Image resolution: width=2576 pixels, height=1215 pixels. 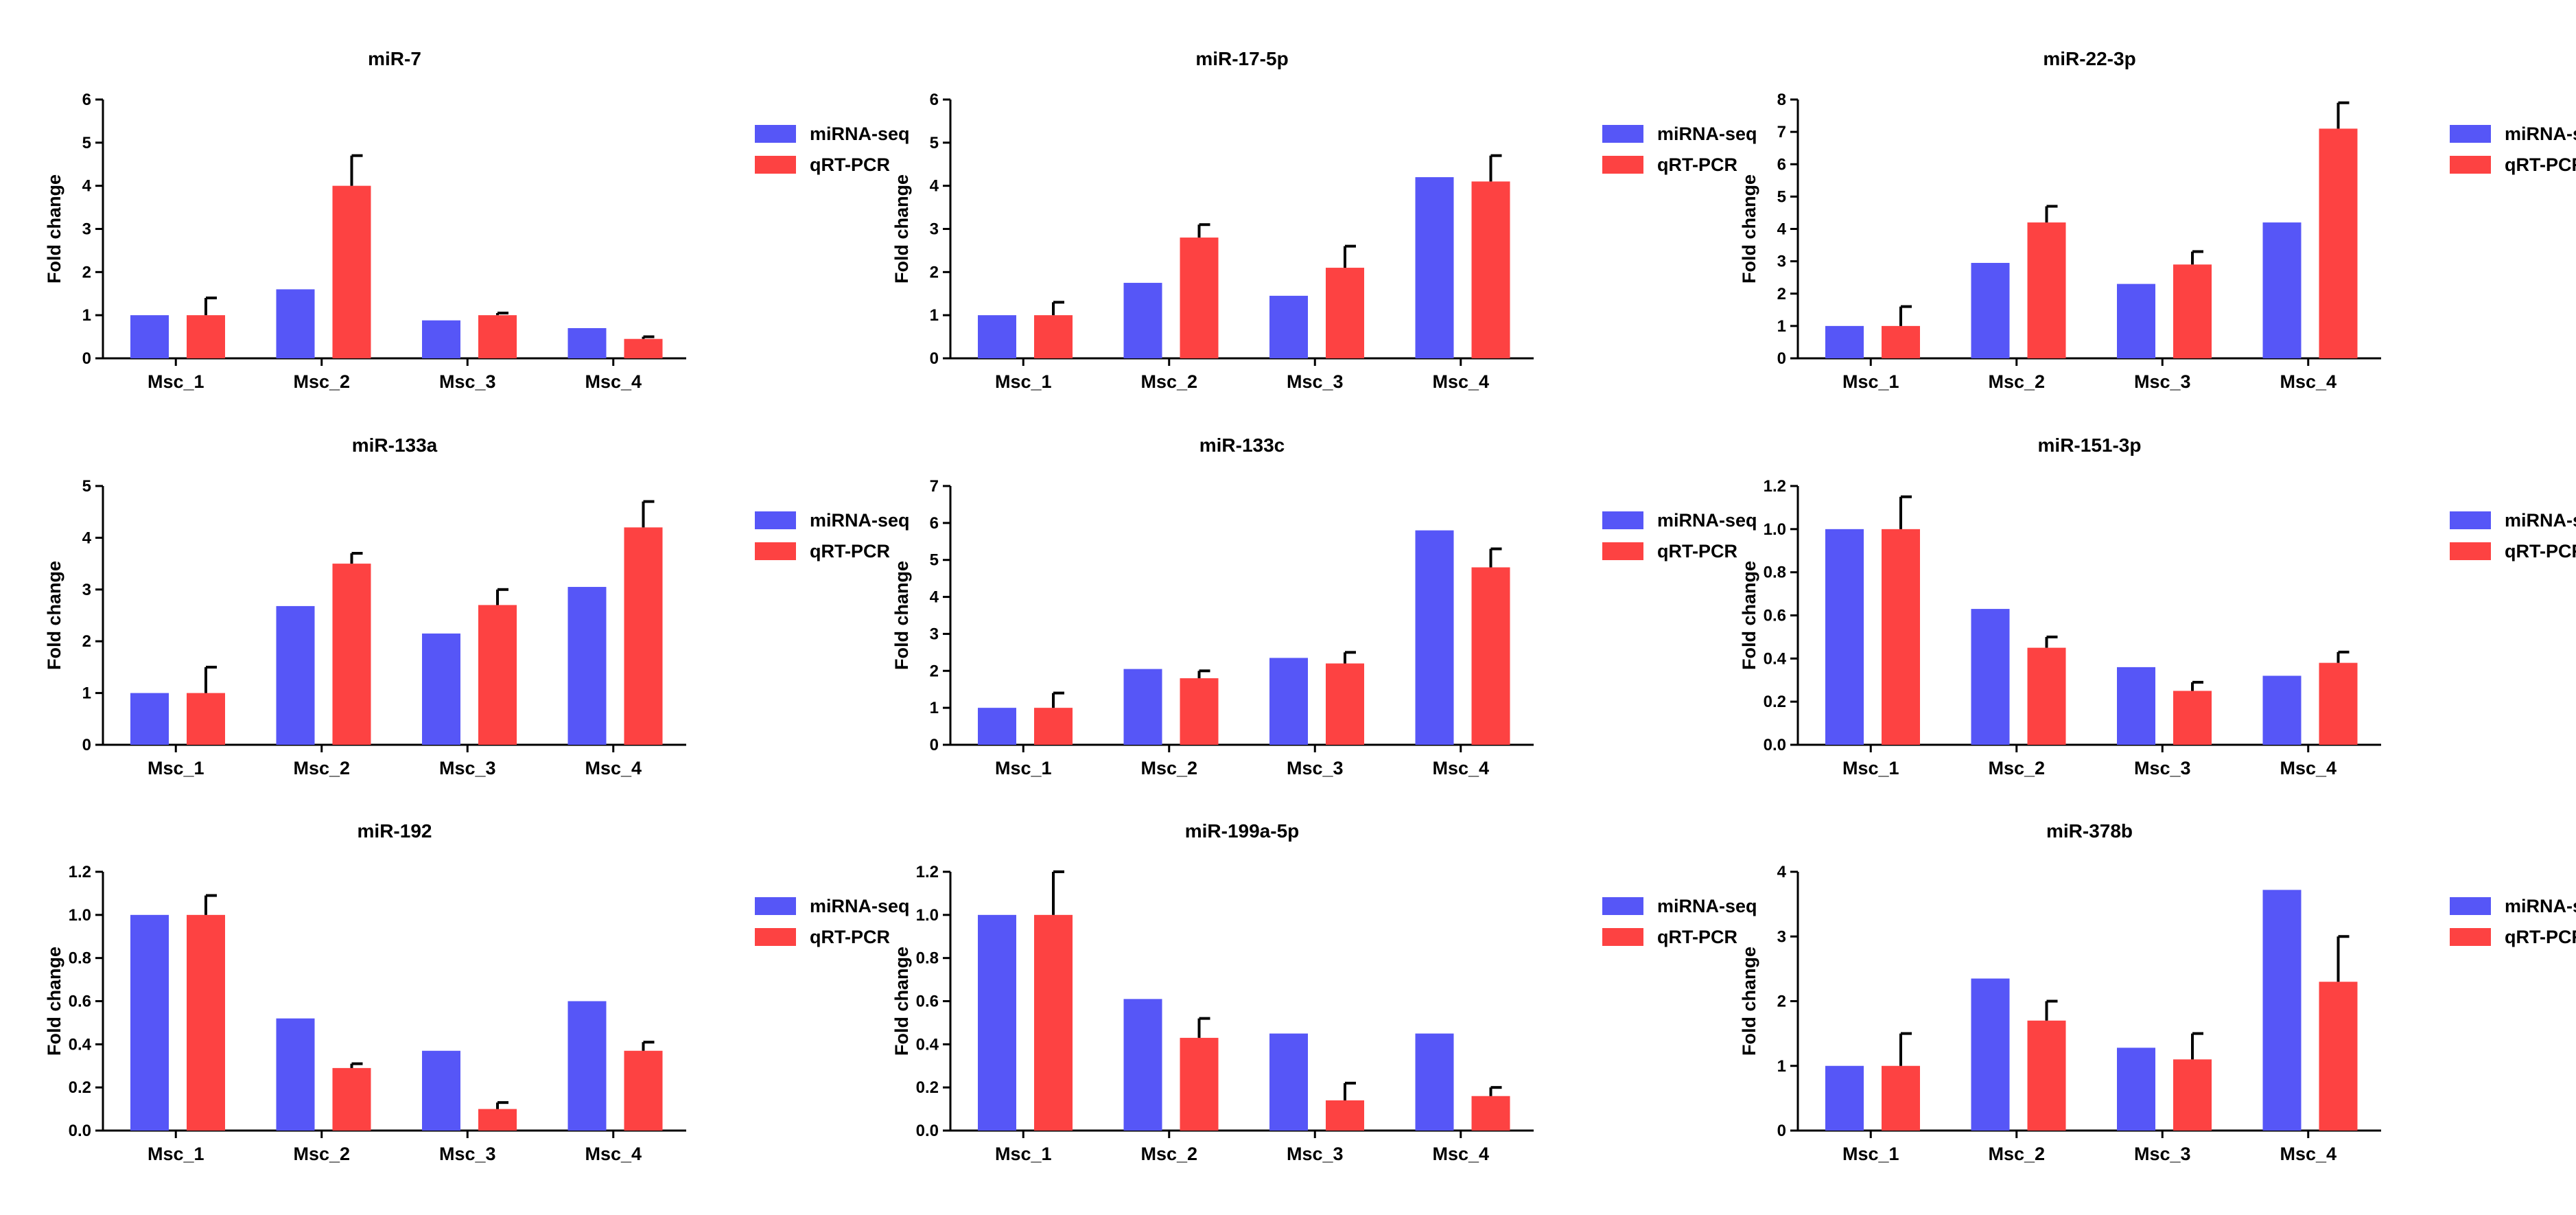 What do you see at coordinates (80, 915) in the screenshot?
I see `y-tick-label: 1.0` at bounding box center [80, 915].